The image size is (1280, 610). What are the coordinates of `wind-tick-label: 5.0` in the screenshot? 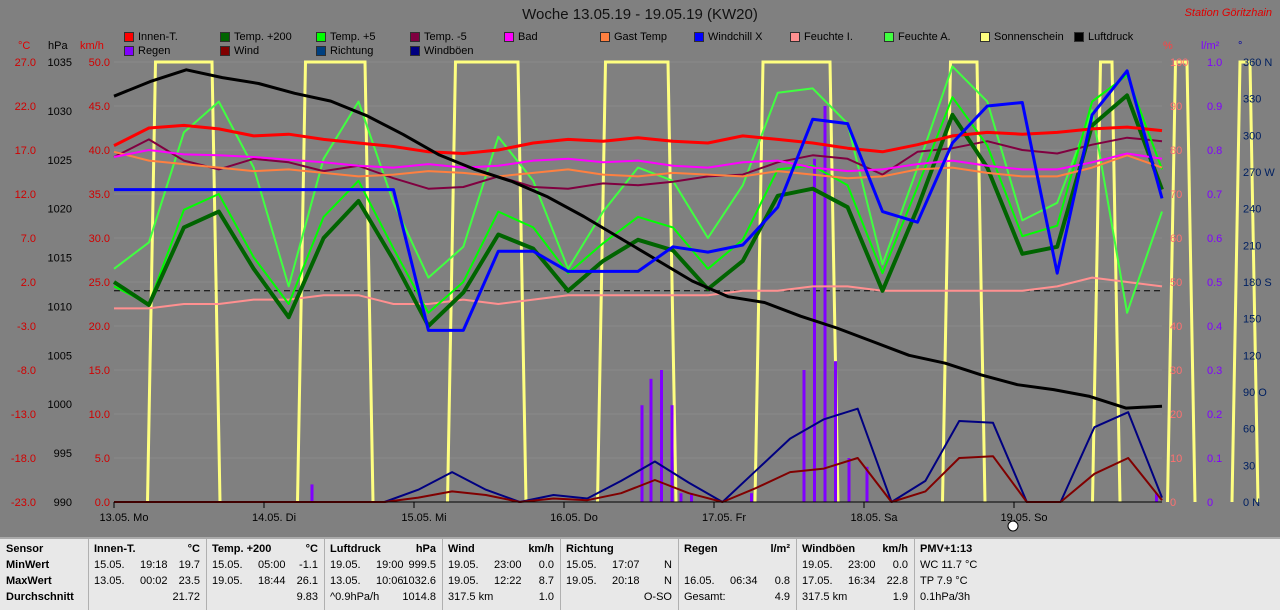 It's located at (102, 459).